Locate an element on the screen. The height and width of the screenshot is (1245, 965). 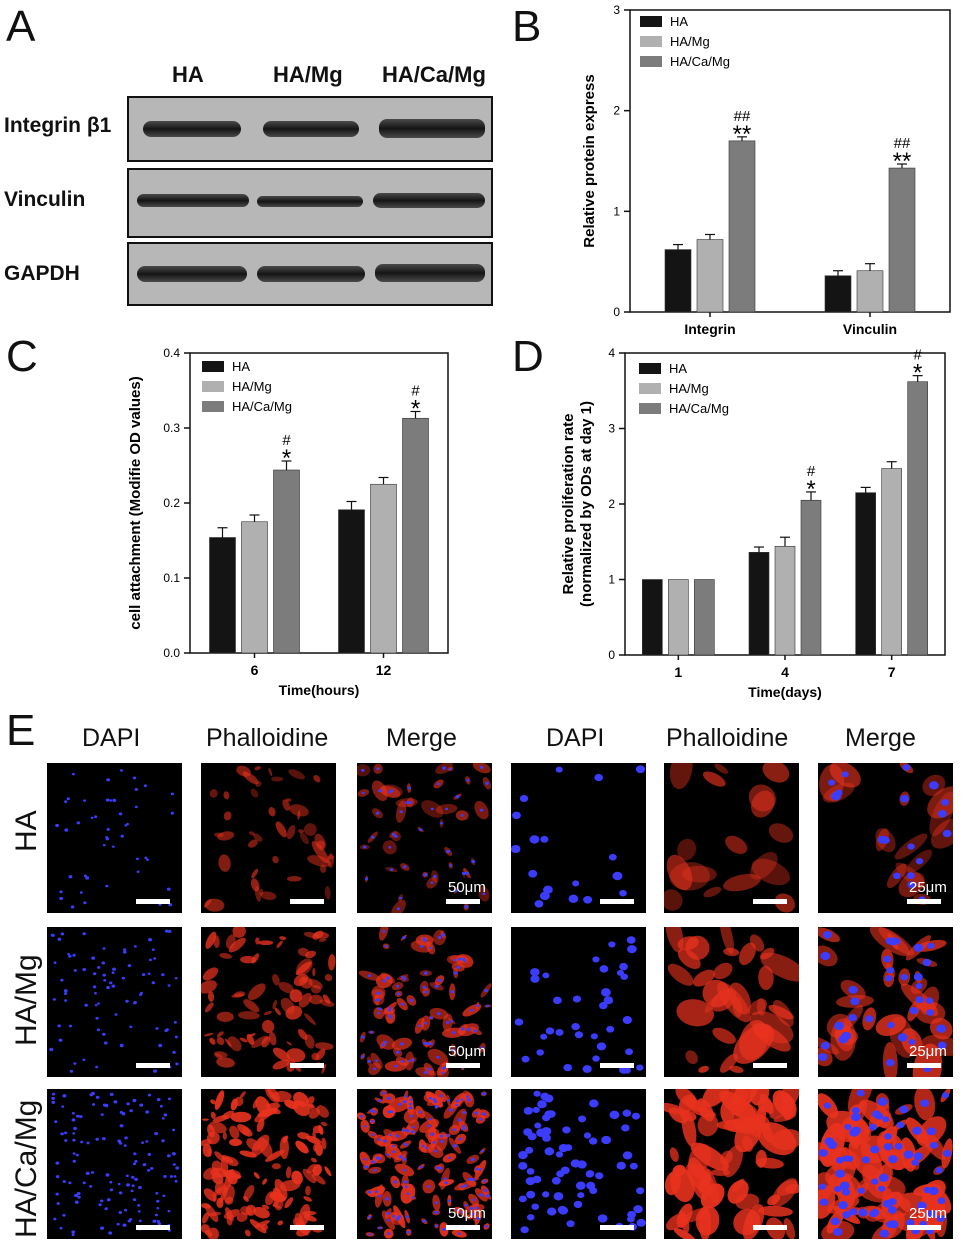
row-label-ha-ca-mg: HA/Ca/Mg is located at coordinates (26, 1168).